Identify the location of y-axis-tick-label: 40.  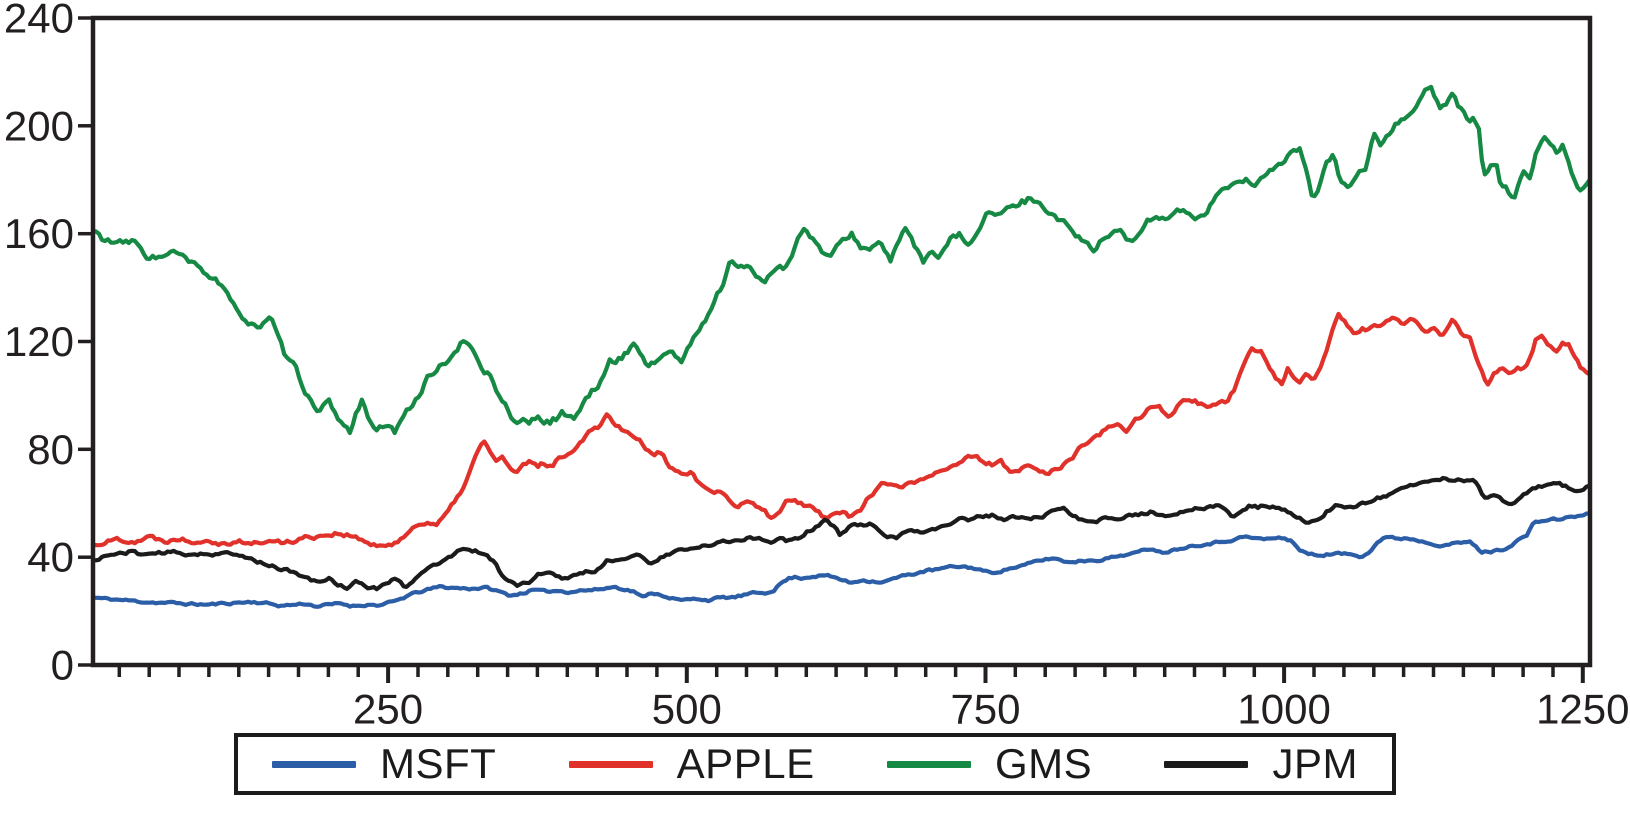
(50, 557).